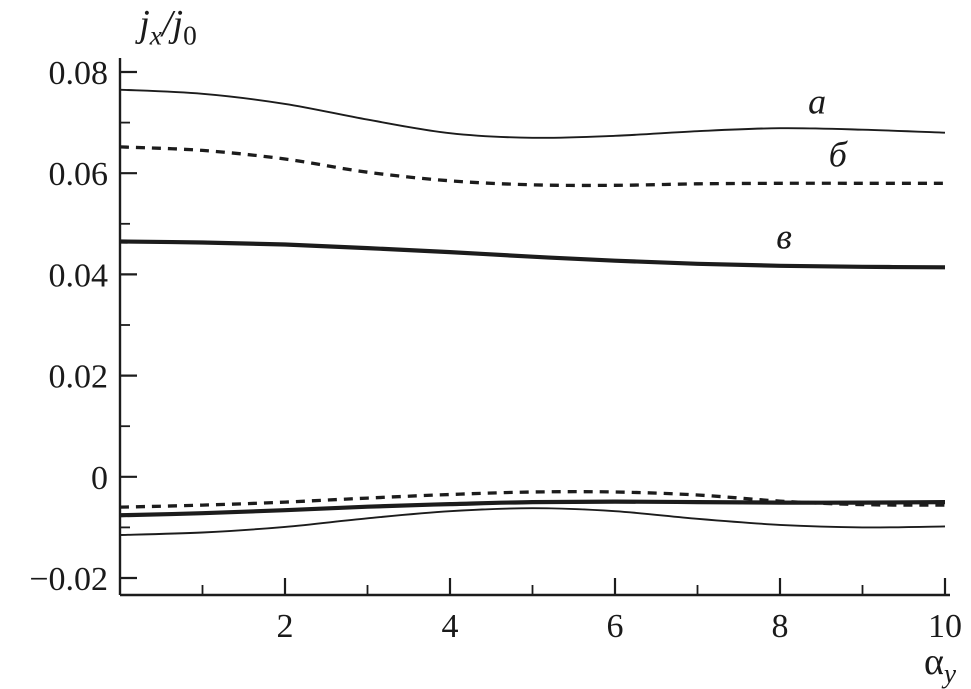 The width and height of the screenshot is (971, 689). What do you see at coordinates (99, 478) in the screenshot?
I see `y-tick-label: 0` at bounding box center [99, 478].